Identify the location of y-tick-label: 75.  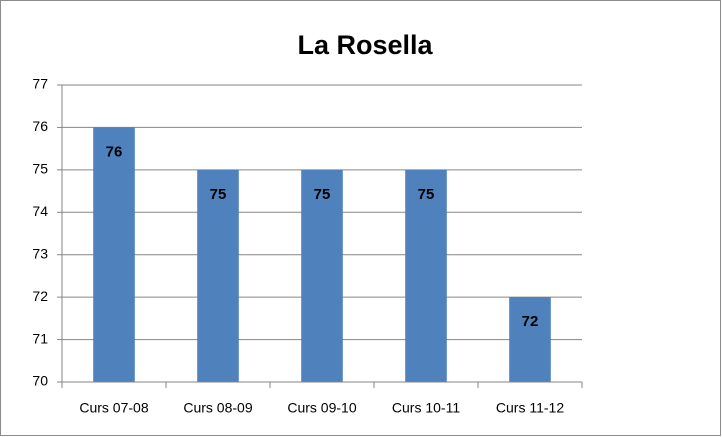
(40, 169).